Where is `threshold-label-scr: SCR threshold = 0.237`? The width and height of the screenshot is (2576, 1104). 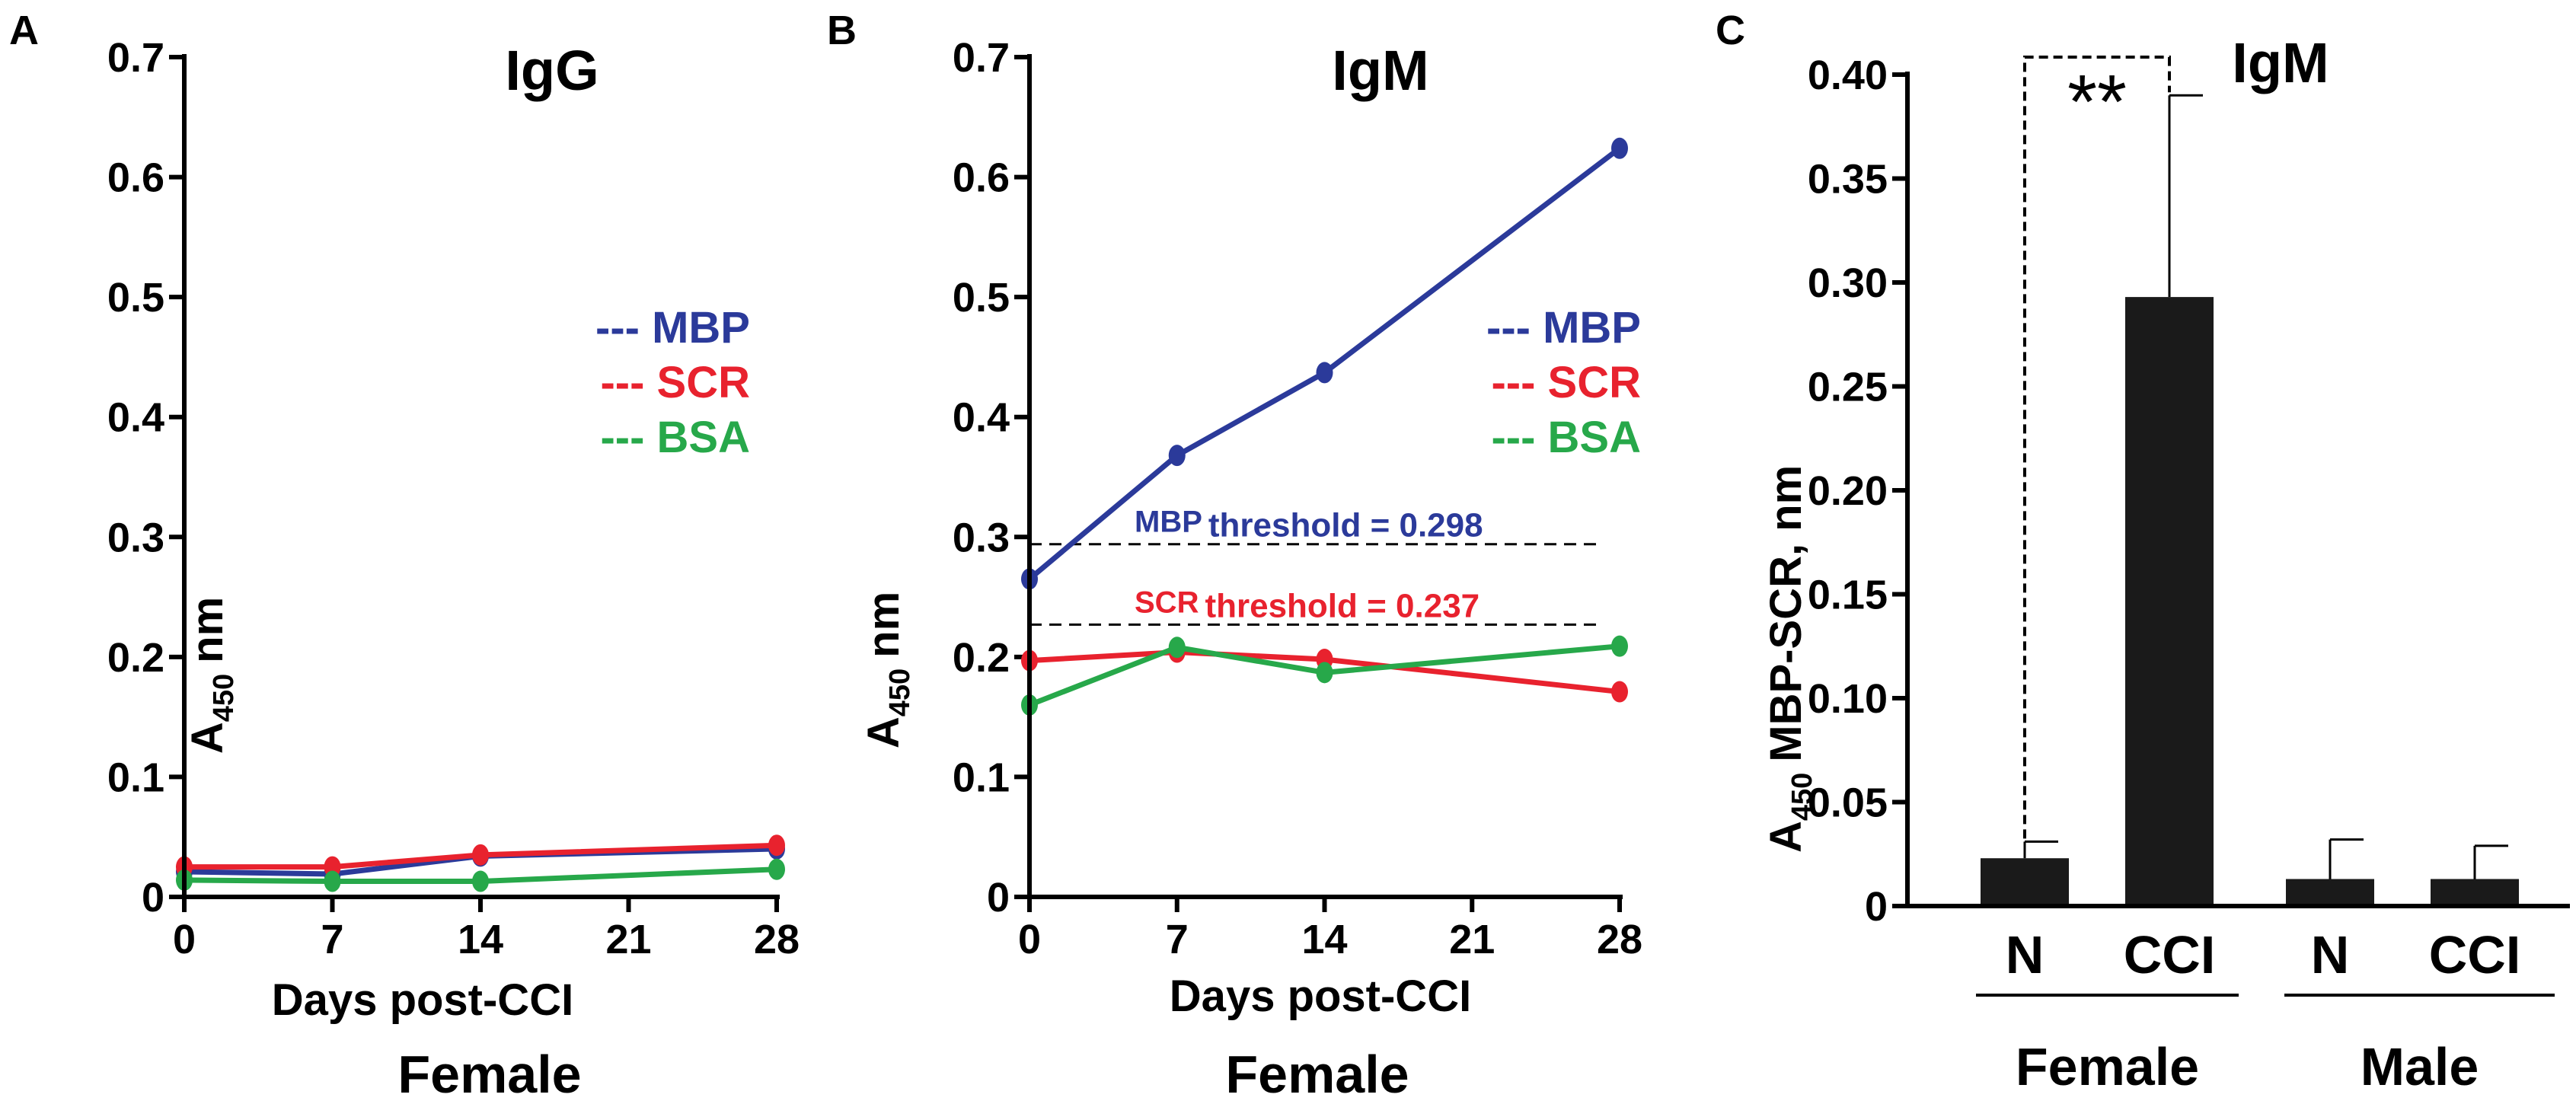
threshold-label-scr: SCR threshold = 0.237 is located at coordinates (1307, 605).